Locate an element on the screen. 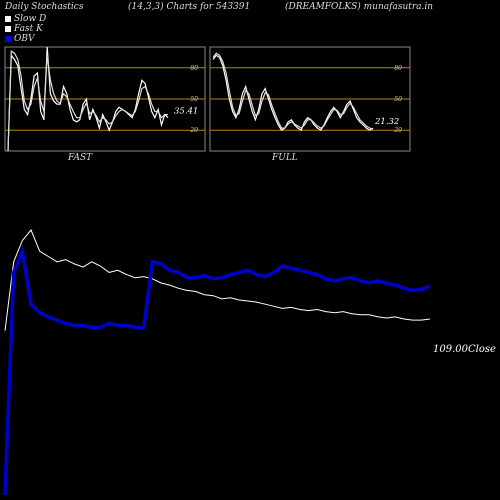 The width and height of the screenshot is (500, 500). close-value-label: 109.00Close is located at coordinates (464, 349).